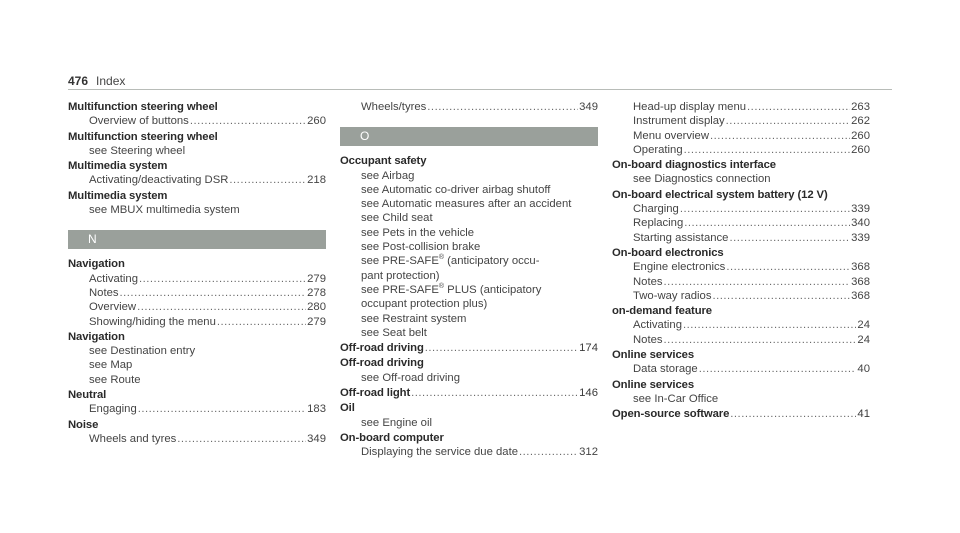 The height and width of the screenshot is (533, 960). Describe the element at coordinates (690, 107) in the screenshot. I see `index-subentry-label: Head-up display menu` at that location.